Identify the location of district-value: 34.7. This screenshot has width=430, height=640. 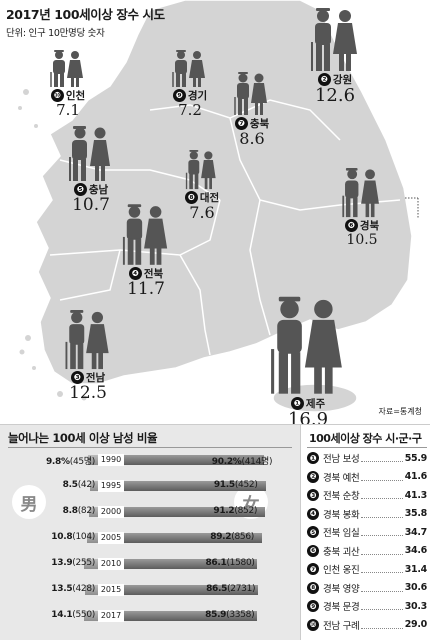
(416, 532).